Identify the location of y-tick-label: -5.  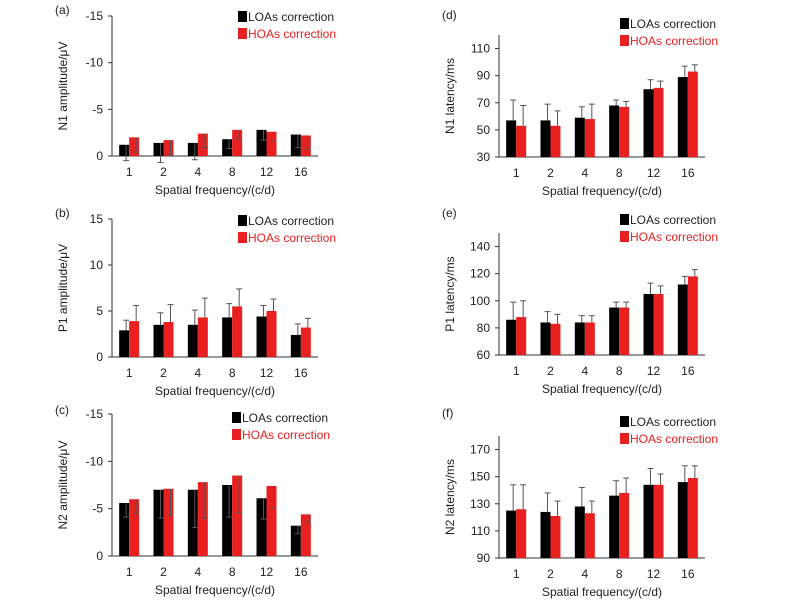
(97, 109).